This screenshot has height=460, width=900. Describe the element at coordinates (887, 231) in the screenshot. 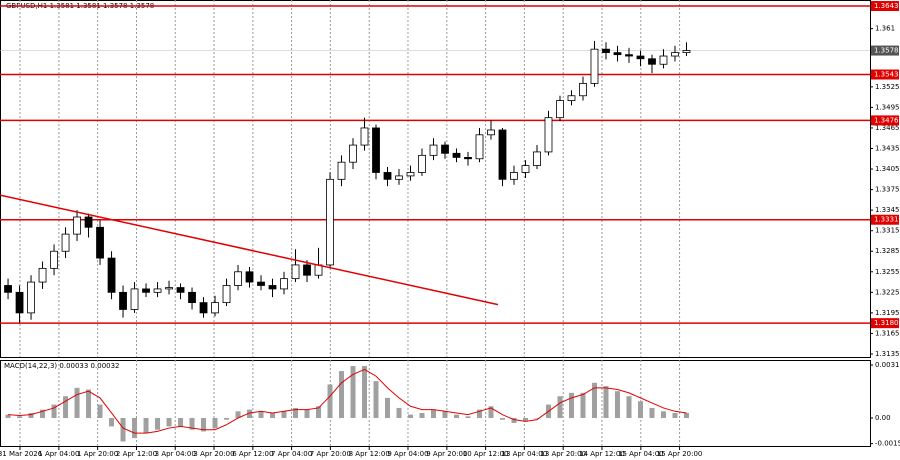

I see `y-tick-label: 1.3315` at that location.